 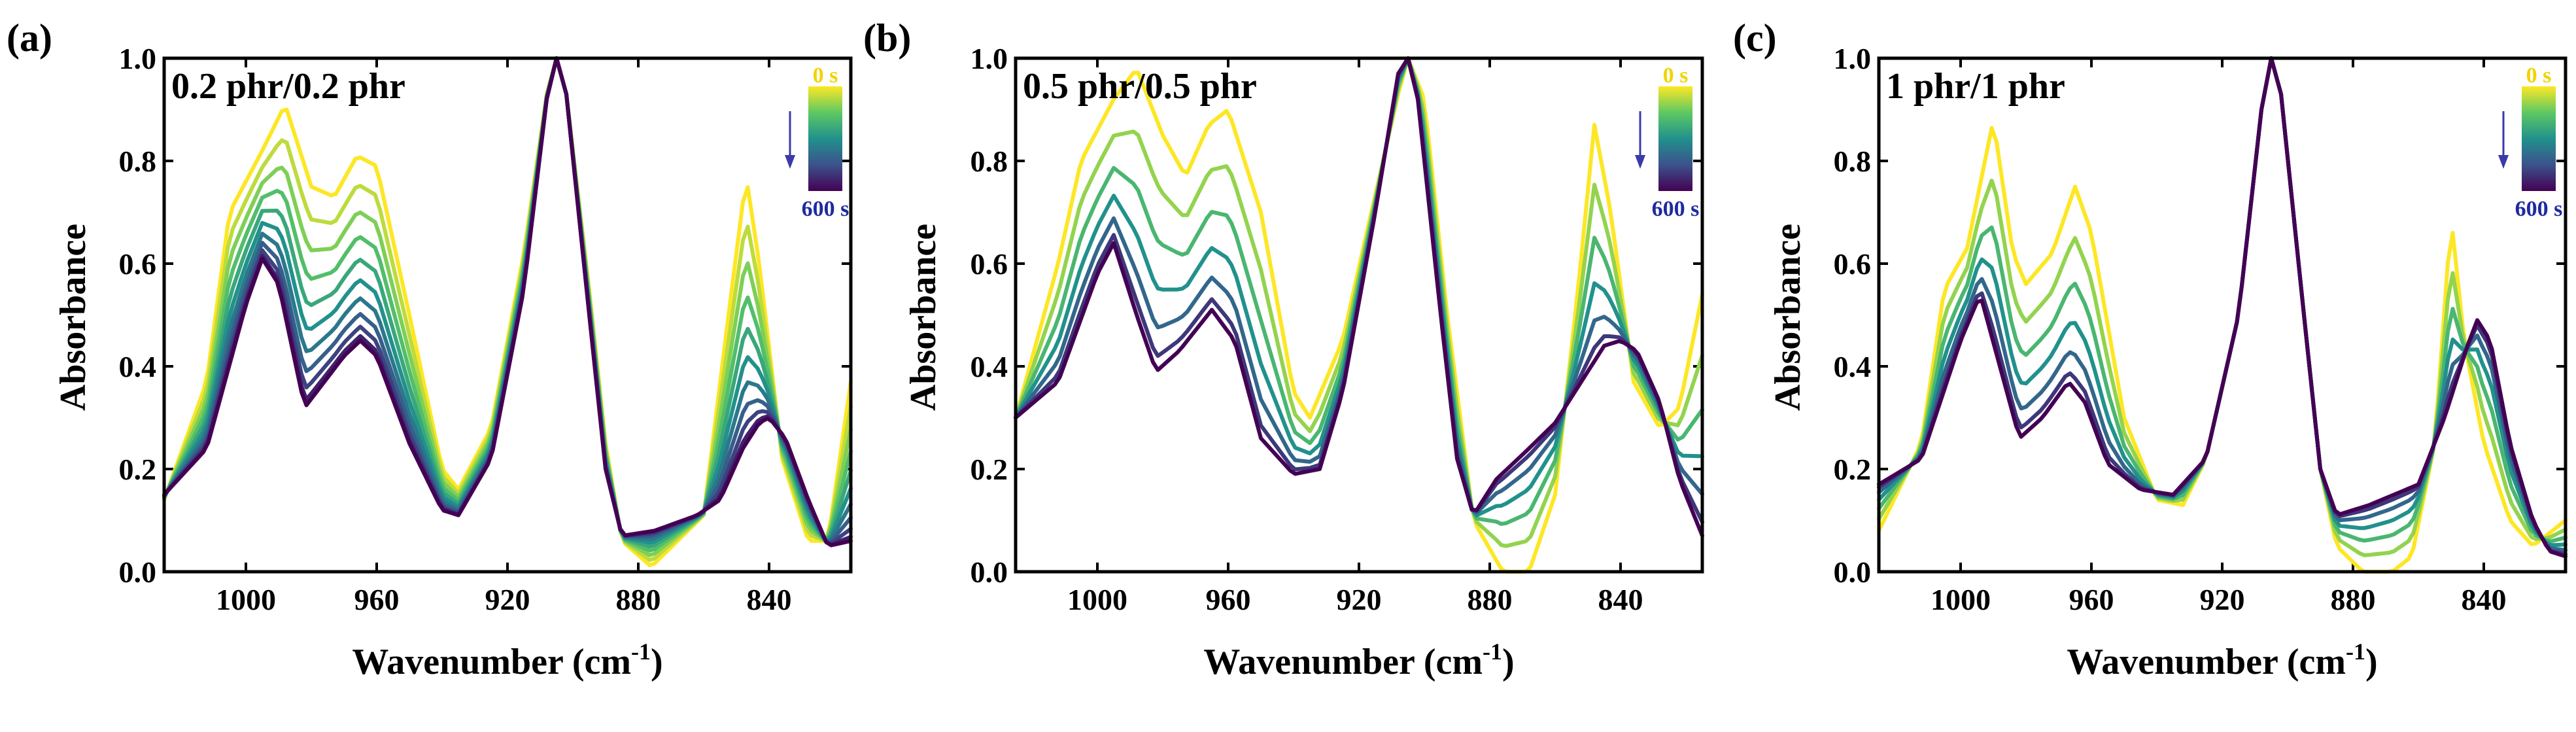 I want to click on sample-annotation: 0.5 phr/0.5 phr, so click(x=1140, y=87).